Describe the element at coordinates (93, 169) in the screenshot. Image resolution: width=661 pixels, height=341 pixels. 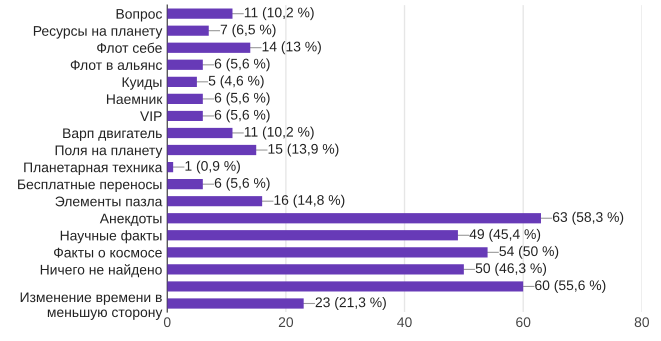
I see `y-tick-label: Планетарная техника` at that location.